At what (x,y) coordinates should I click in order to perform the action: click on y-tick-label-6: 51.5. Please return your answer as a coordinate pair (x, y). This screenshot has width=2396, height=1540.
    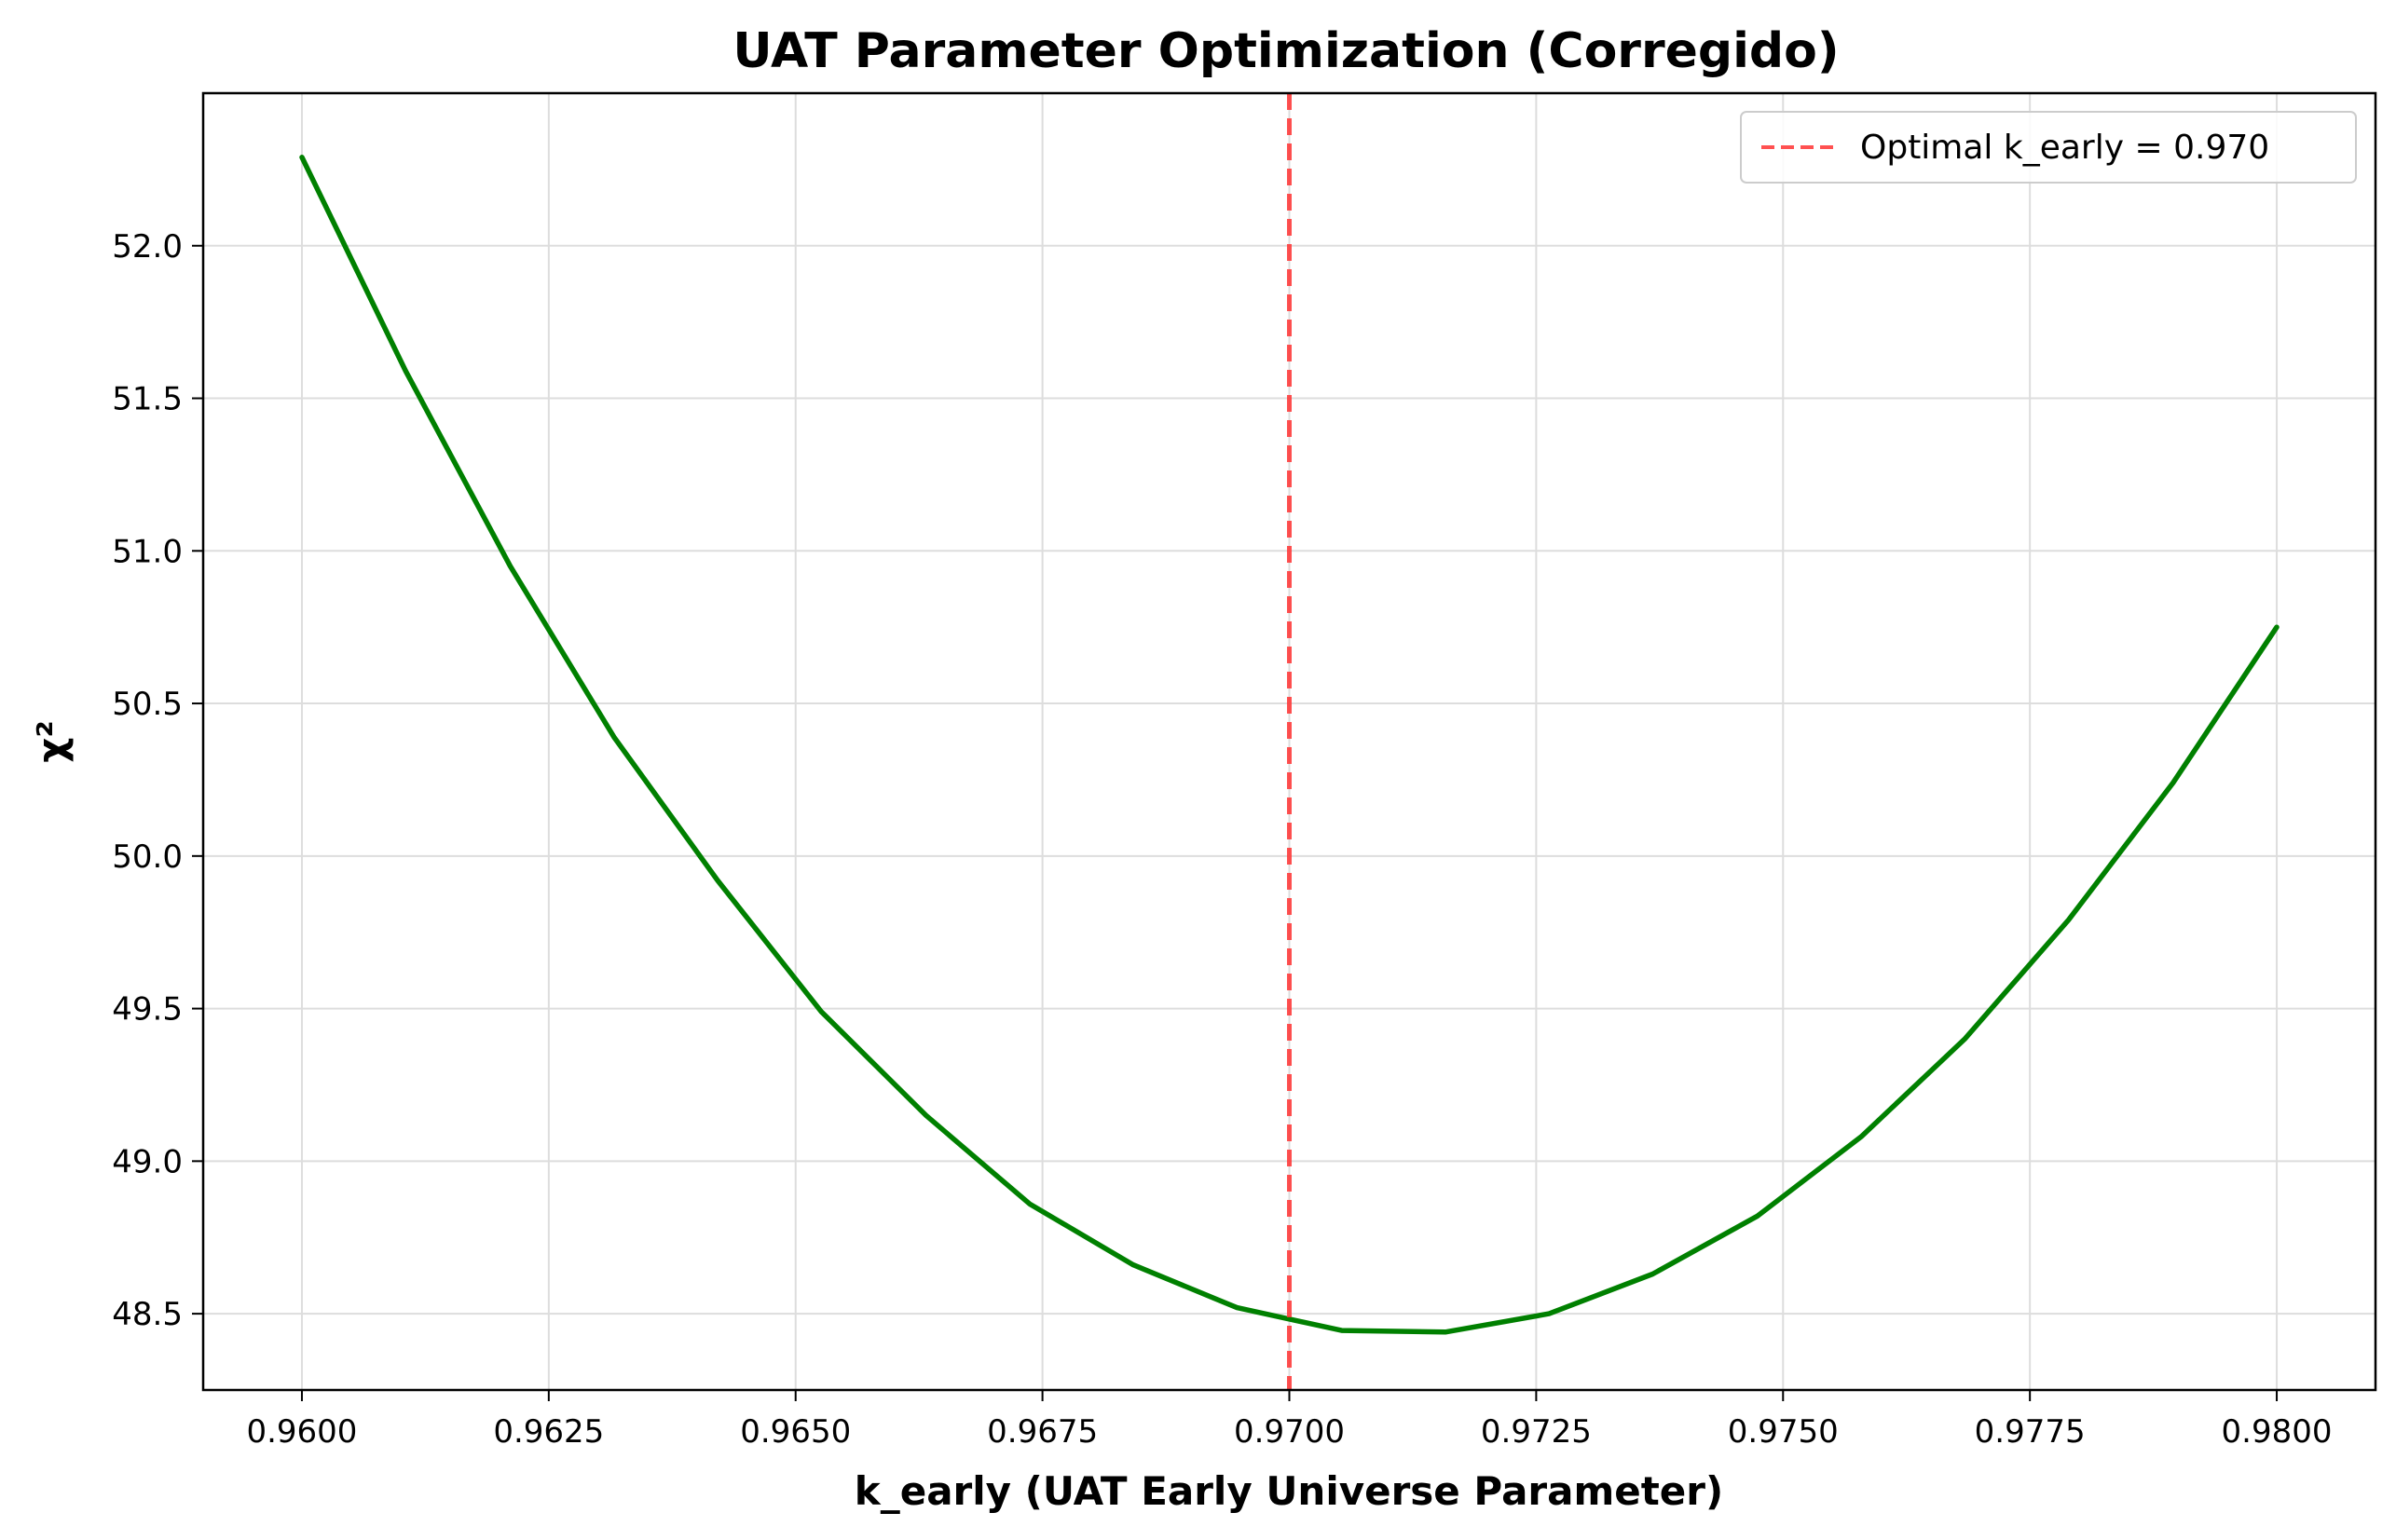
    Looking at the image, I should click on (147, 399).